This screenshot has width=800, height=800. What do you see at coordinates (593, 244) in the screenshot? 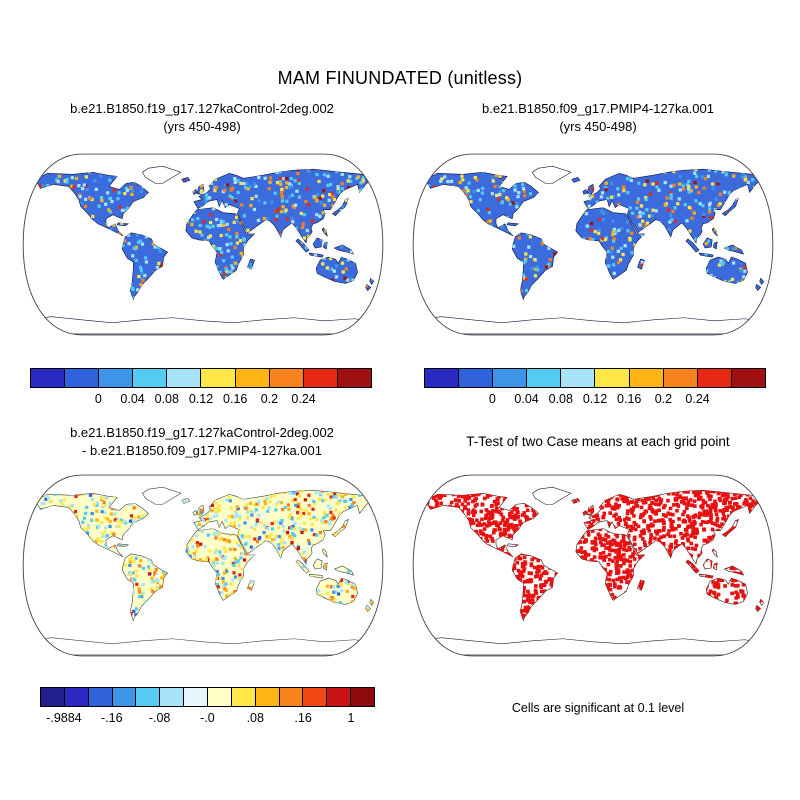
I see `map-case2-pmip4` at bounding box center [593, 244].